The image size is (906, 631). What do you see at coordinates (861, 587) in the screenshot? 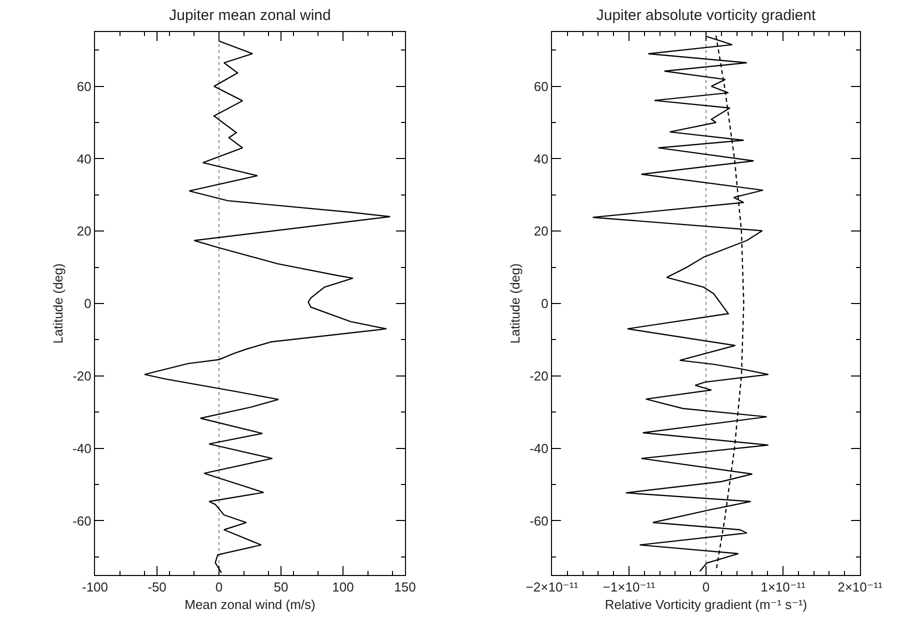
I see `x-tick-label: 2×10⁻¹¹` at bounding box center [861, 587].